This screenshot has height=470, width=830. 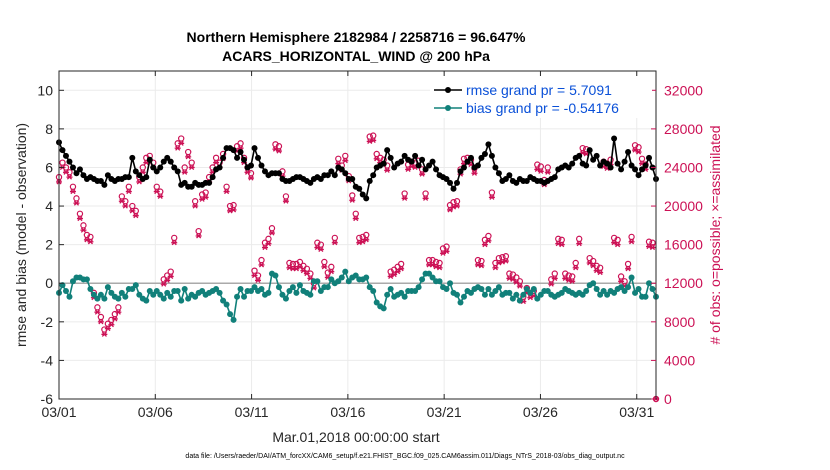 I want to click on y2-tick-label: 16000, so click(x=683, y=245).